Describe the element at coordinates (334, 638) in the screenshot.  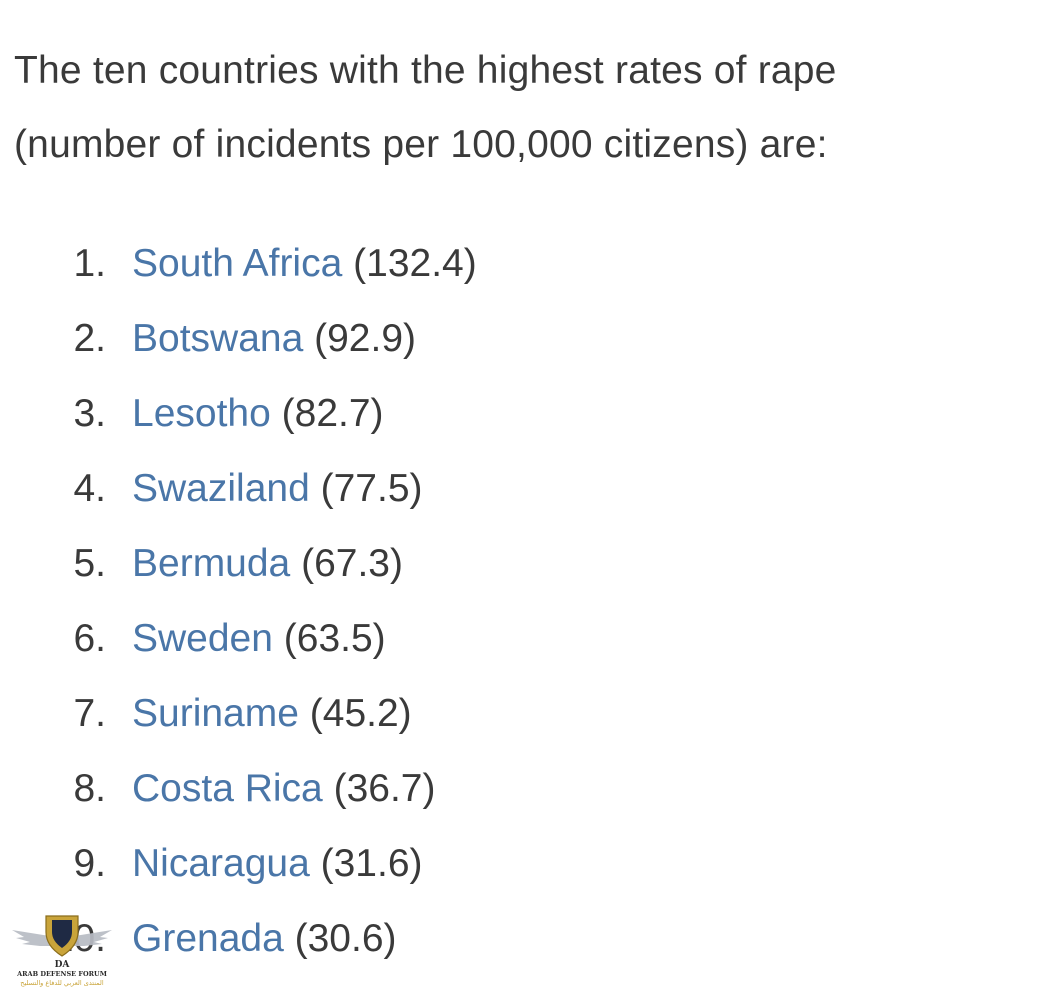
I see `rate-value: (63.5)` at that location.